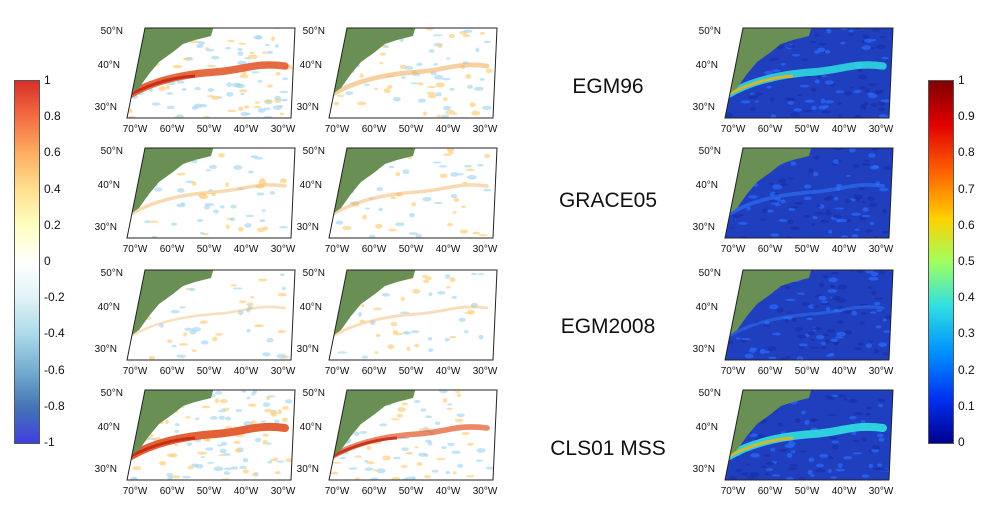  What do you see at coordinates (54, 297) in the screenshot?
I see `left-colorbar-tick: -0.2` at bounding box center [54, 297].